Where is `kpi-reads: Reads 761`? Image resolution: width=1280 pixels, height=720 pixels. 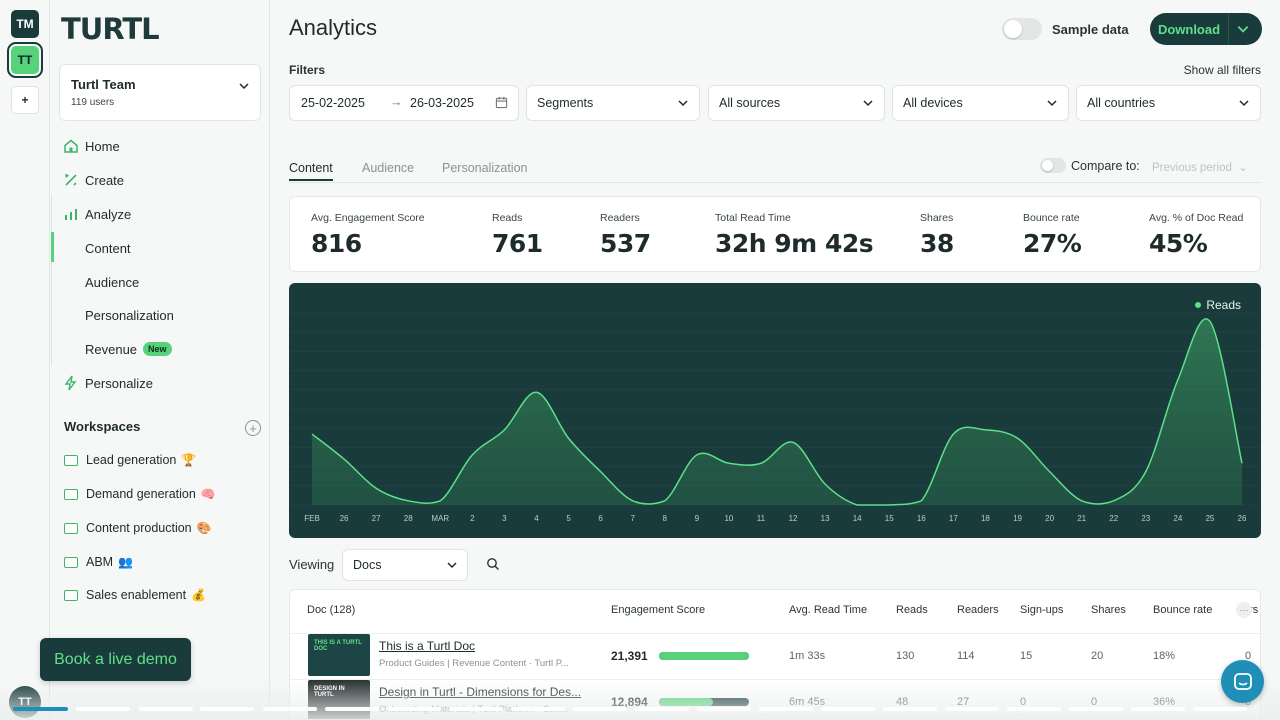 kpi-reads: Reads 761 is located at coordinates (517, 235).